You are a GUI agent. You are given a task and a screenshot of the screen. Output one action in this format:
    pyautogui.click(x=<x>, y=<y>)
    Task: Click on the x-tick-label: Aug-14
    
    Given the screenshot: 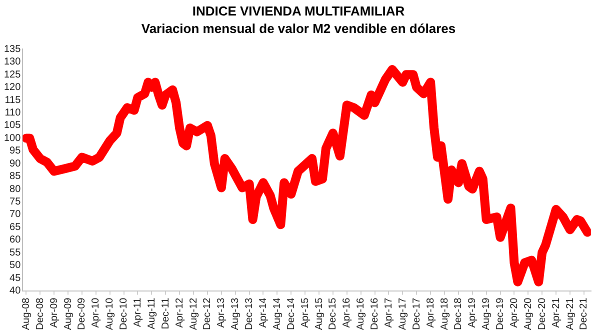 What is the action you would take?
    pyautogui.click(x=277, y=313)
    